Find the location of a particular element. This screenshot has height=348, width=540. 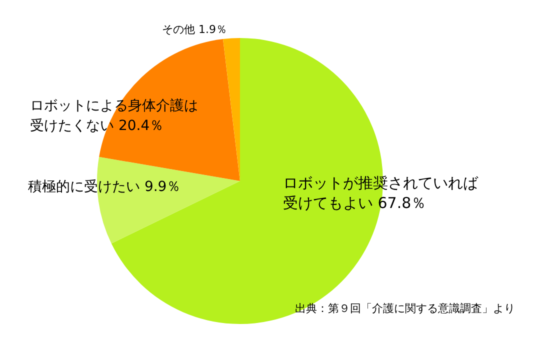

slice-label: その他 1.9％ is located at coordinates (195, 30).